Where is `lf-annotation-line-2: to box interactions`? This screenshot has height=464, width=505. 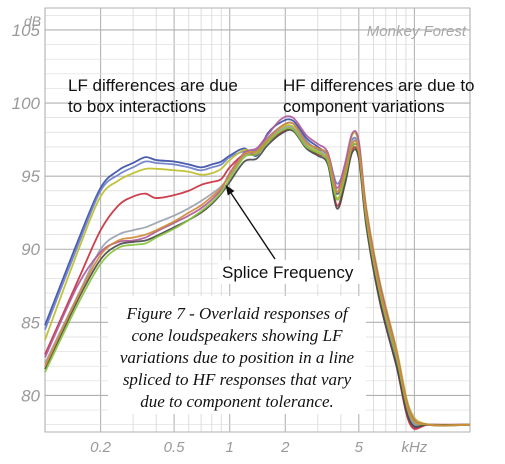
lf-annotation-line-2: to box interactions is located at coordinates (137, 106).